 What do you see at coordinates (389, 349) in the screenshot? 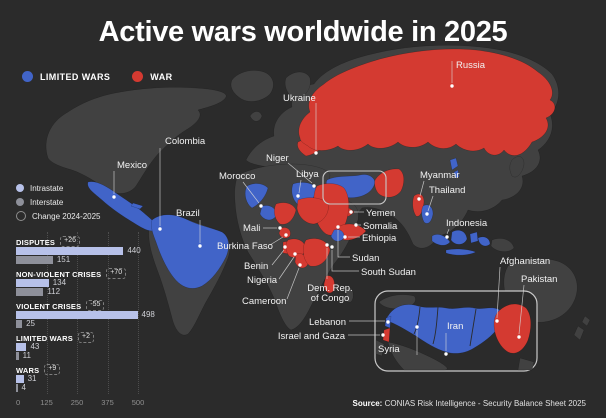
I see `map-label: Syria` at bounding box center [389, 349].